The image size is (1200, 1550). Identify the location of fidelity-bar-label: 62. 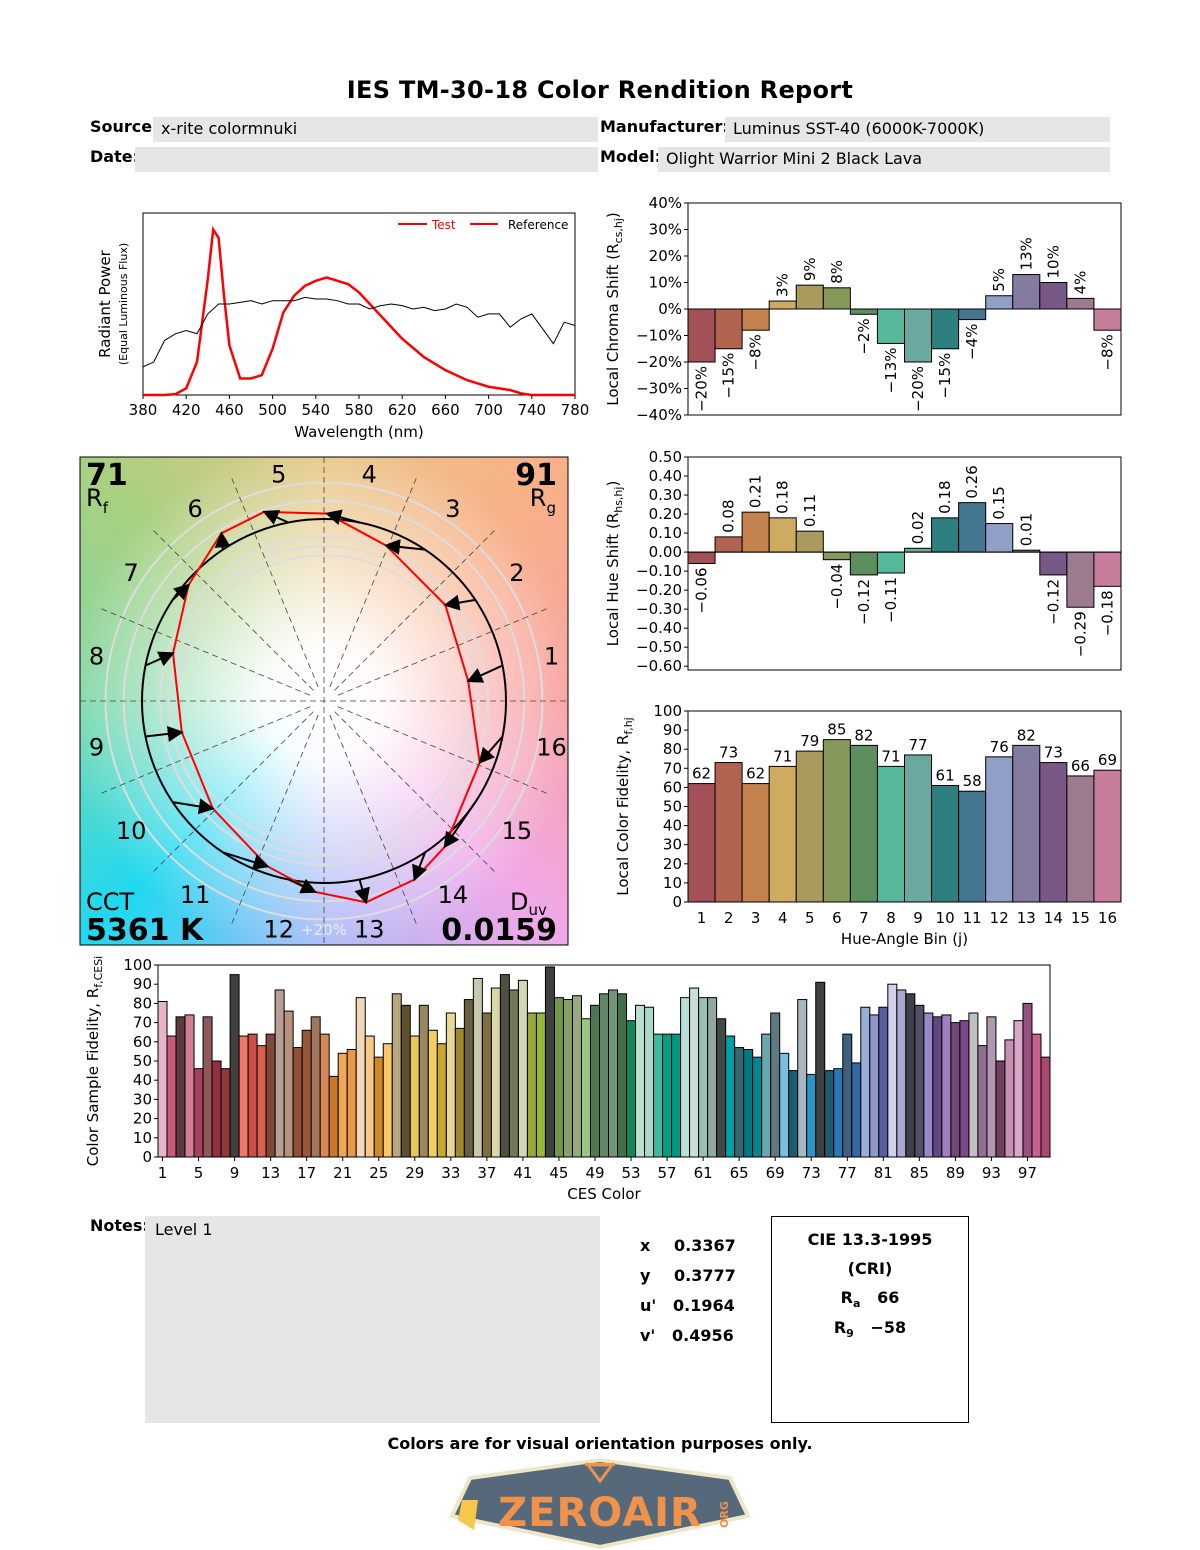
(701, 774).